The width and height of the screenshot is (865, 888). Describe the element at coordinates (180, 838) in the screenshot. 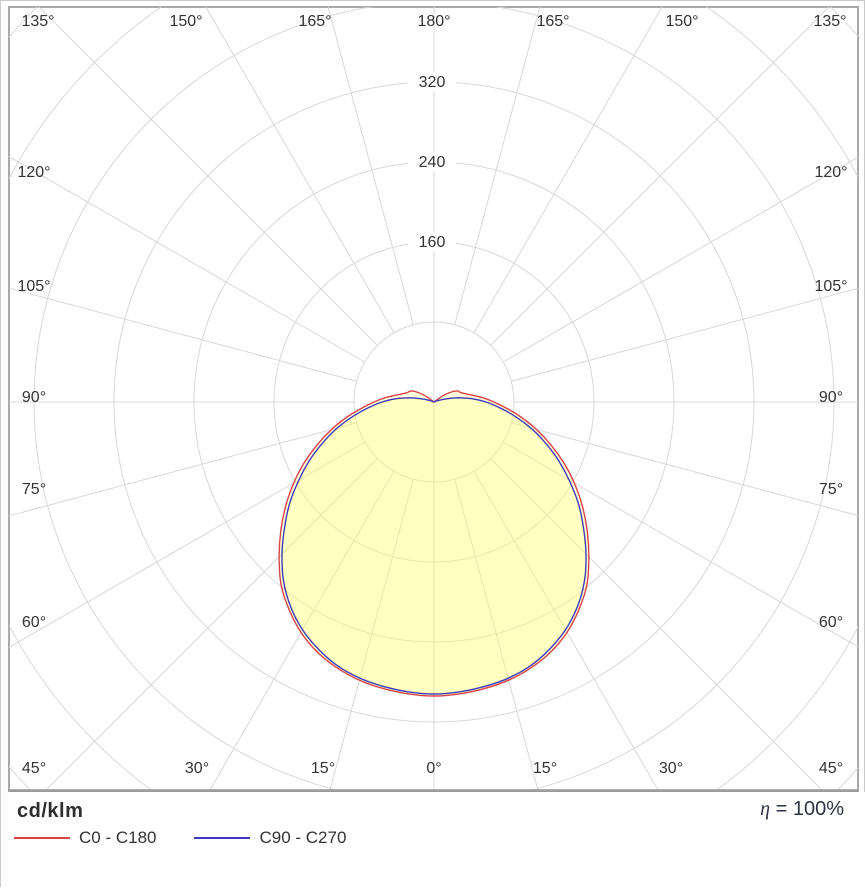

I see `legend: C0 - C180 C90 - C270` at that location.